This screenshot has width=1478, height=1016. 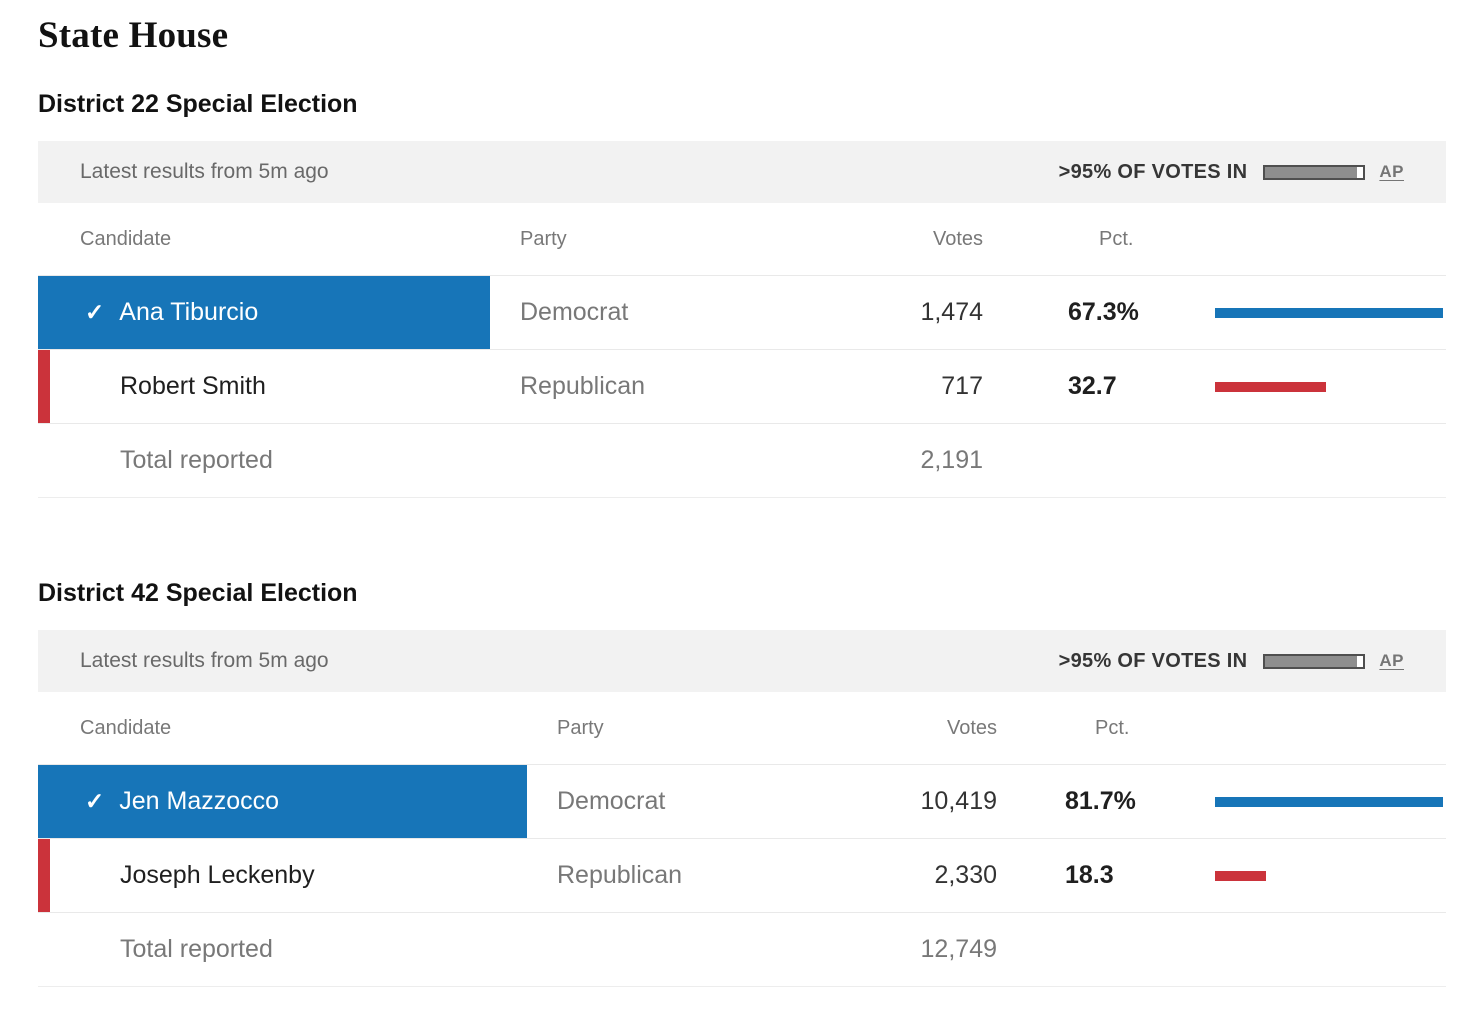 What do you see at coordinates (742, 802) in the screenshot?
I see `candidate-row: ✓ Jen Mazzocco Democrat 10,419 81.7%` at bounding box center [742, 802].